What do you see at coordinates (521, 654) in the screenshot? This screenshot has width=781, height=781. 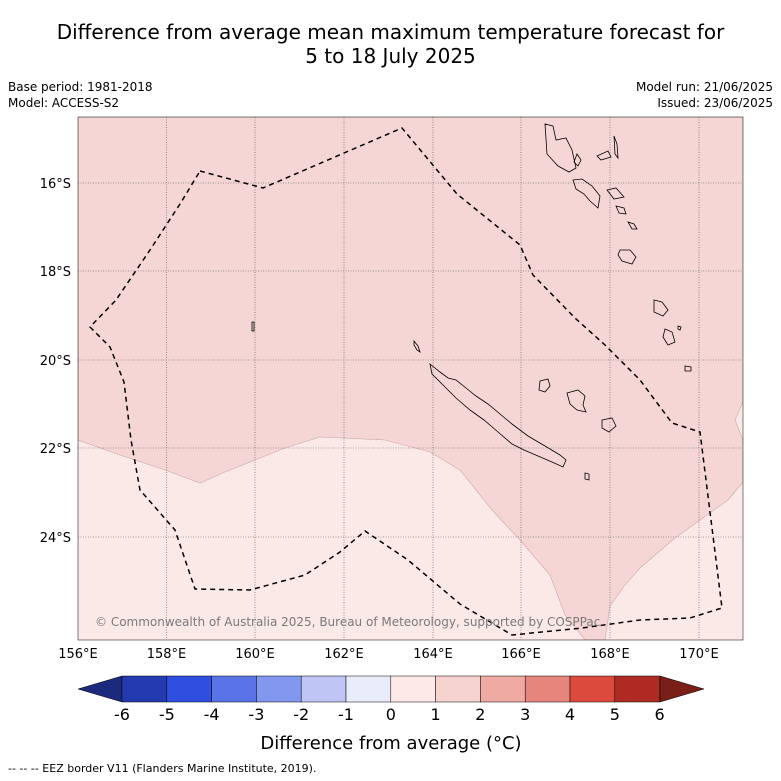 I see `lon-label-166e: 166°E` at bounding box center [521, 654].